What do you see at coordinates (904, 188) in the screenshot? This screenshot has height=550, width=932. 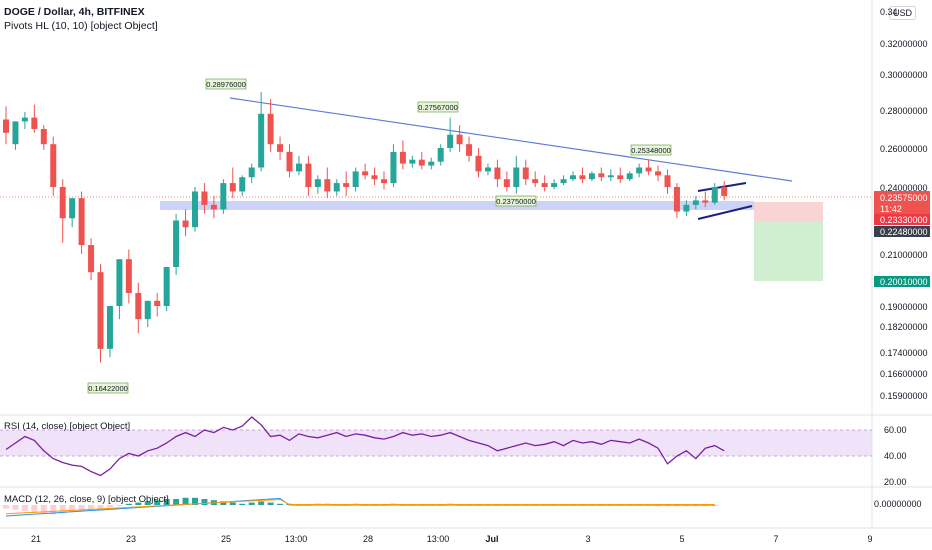 I see `price-tick: 0.24000000` at bounding box center [904, 188].